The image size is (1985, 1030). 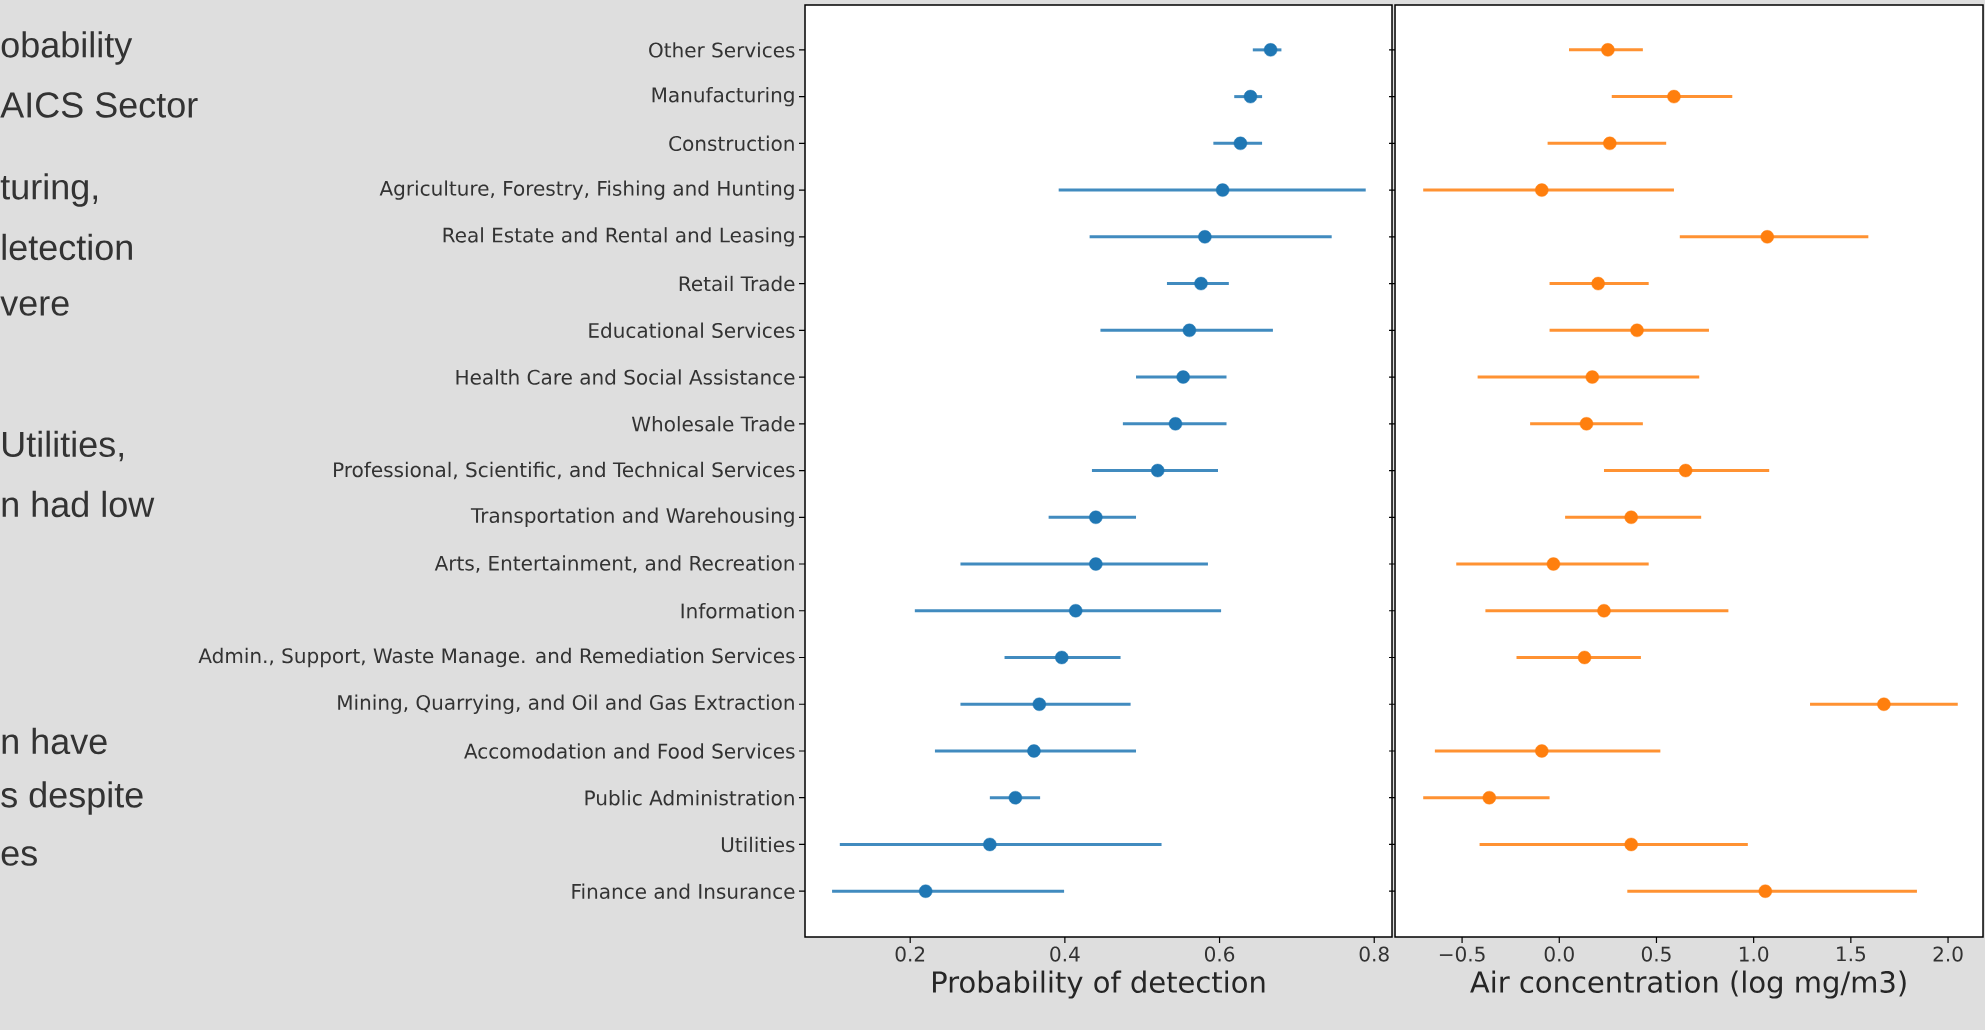 What do you see at coordinates (78, 504) in the screenshot?
I see `text: n had low` at bounding box center [78, 504].